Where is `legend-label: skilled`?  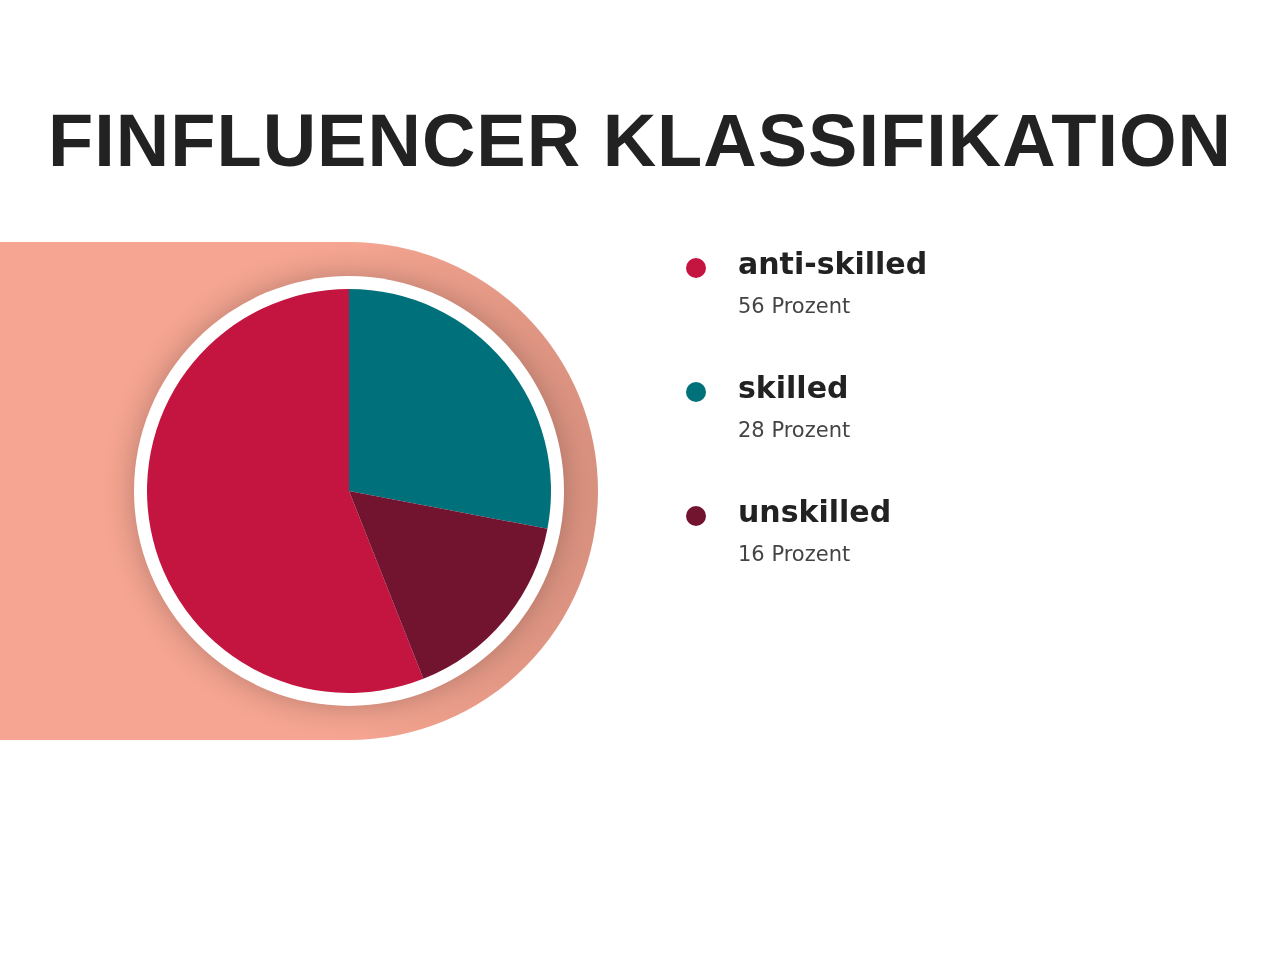
legend-label: skilled is located at coordinates (794, 388).